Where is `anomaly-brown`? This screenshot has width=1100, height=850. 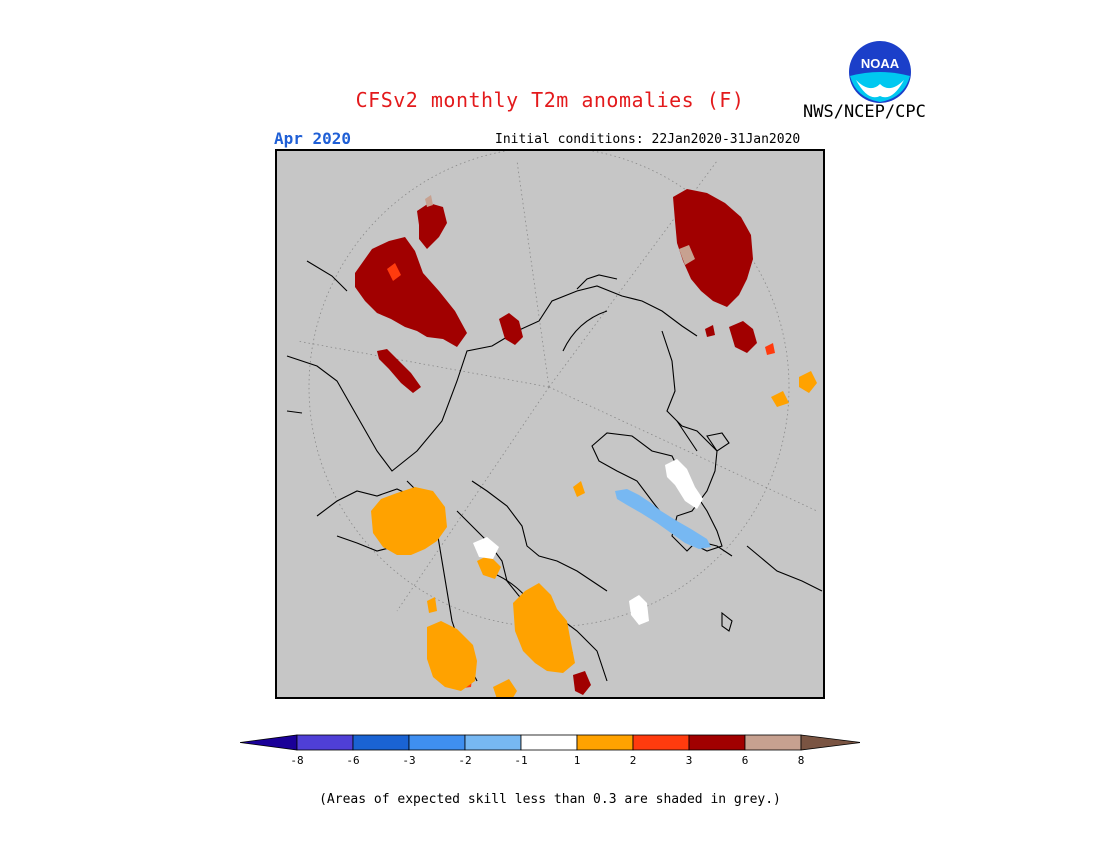 anomaly-brown is located at coordinates (560, 230).